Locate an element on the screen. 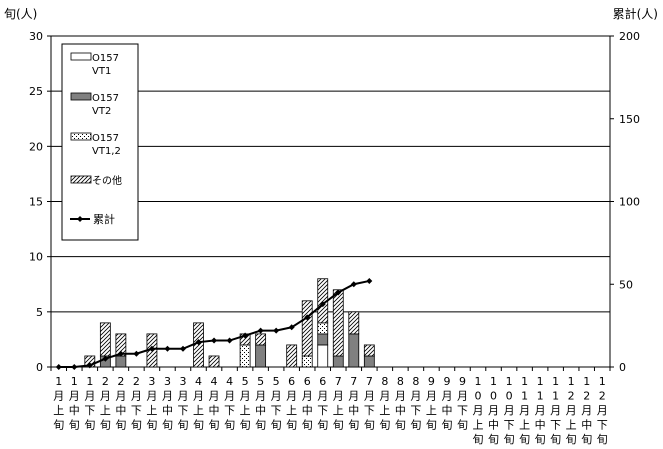 This screenshot has width=663, height=449. right-tick-label: 100 is located at coordinates (629, 202).